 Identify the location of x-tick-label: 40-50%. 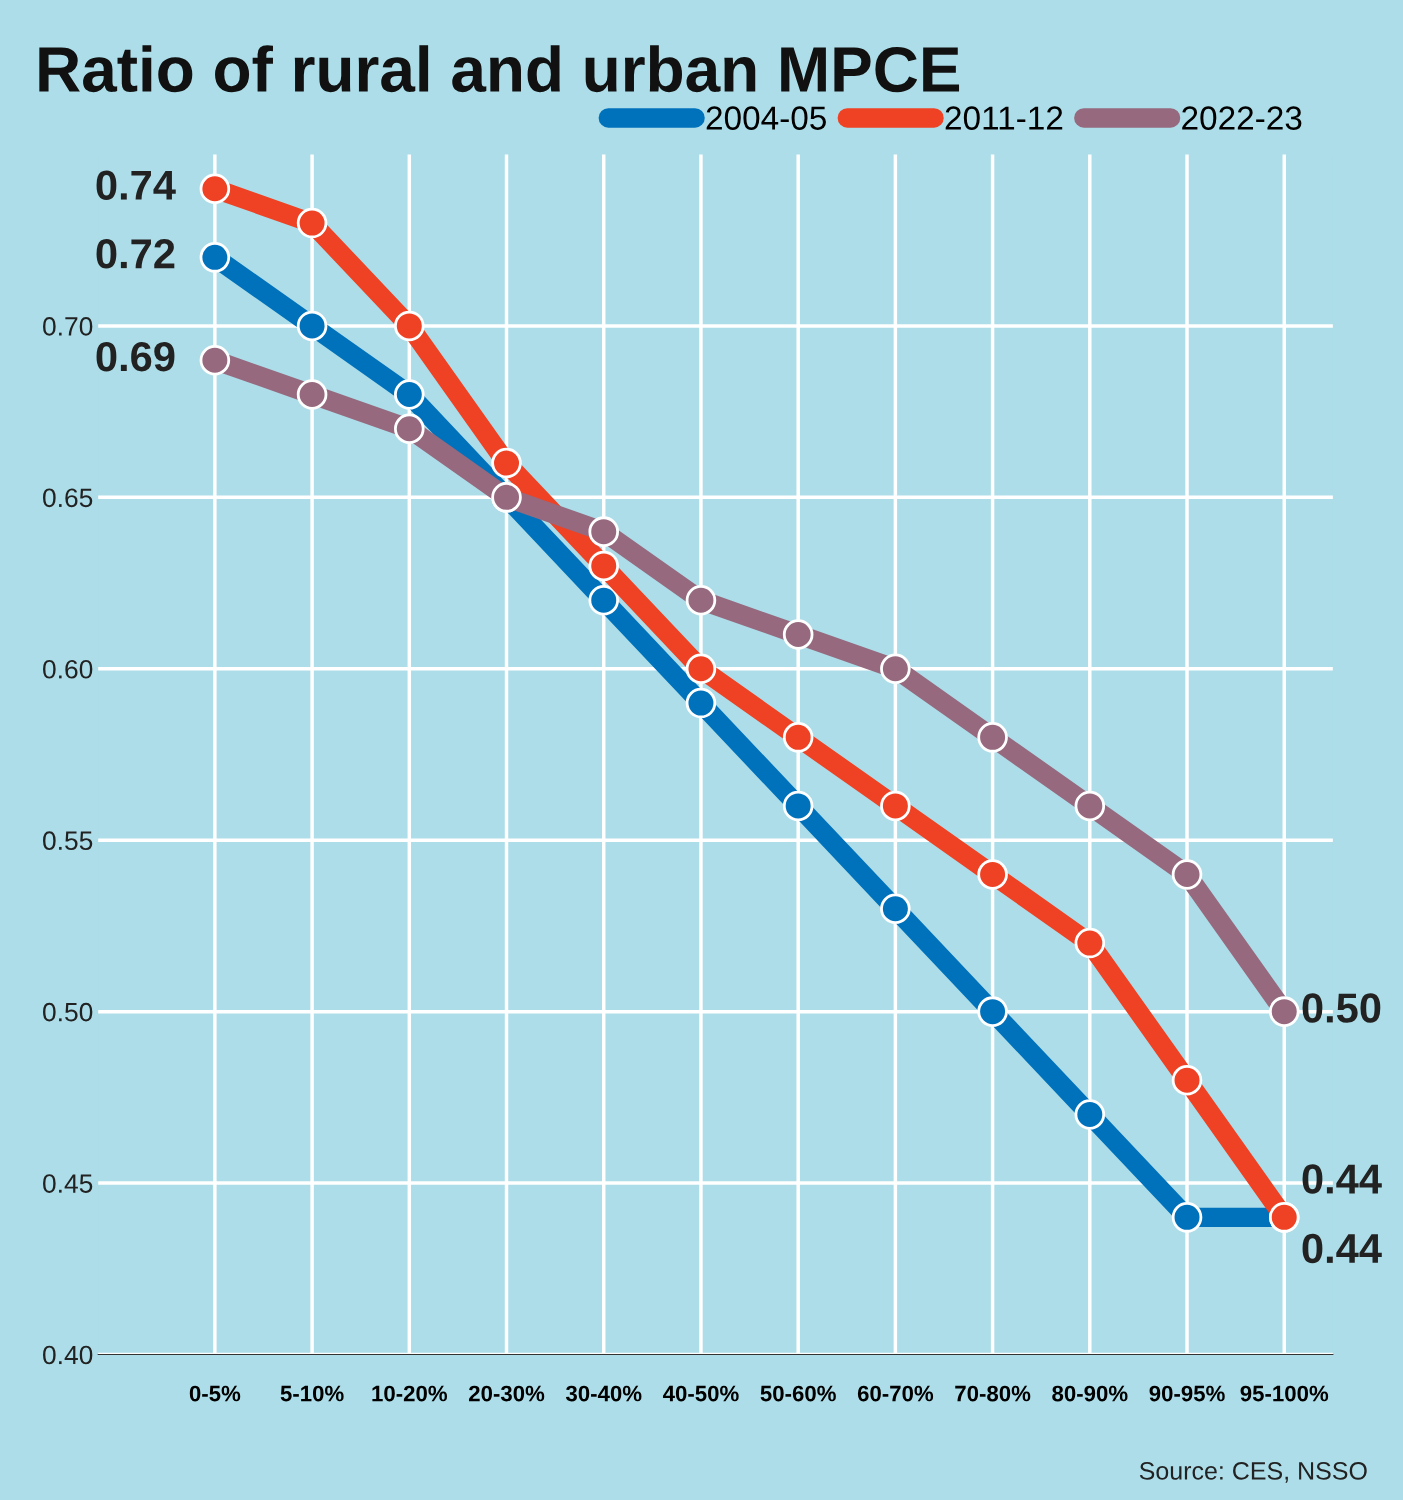
(700, 1393).